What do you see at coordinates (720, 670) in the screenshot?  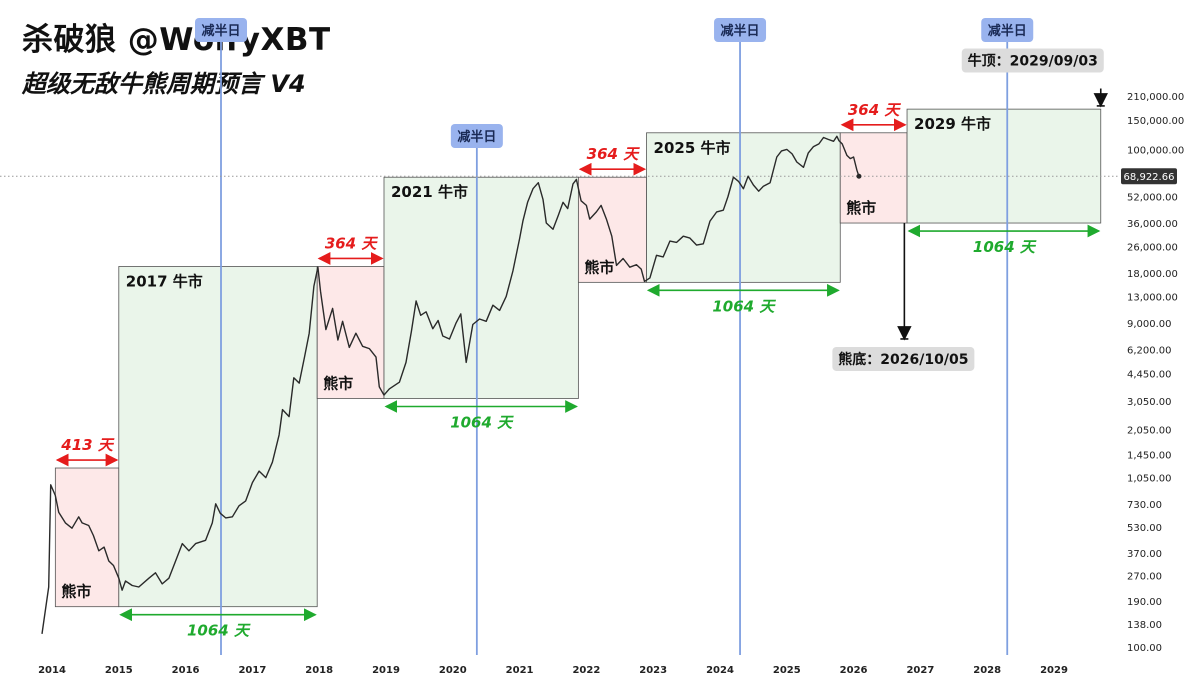 I see `x-tick-2024: 2024` at bounding box center [720, 670].